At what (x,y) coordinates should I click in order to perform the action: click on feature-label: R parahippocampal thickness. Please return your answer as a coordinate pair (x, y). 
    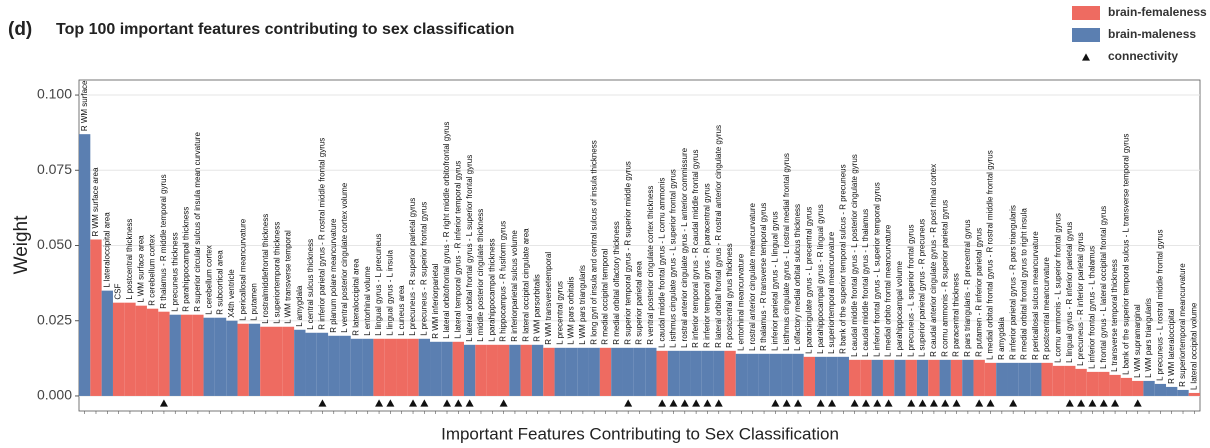
    Looking at the image, I should click on (186, 259).